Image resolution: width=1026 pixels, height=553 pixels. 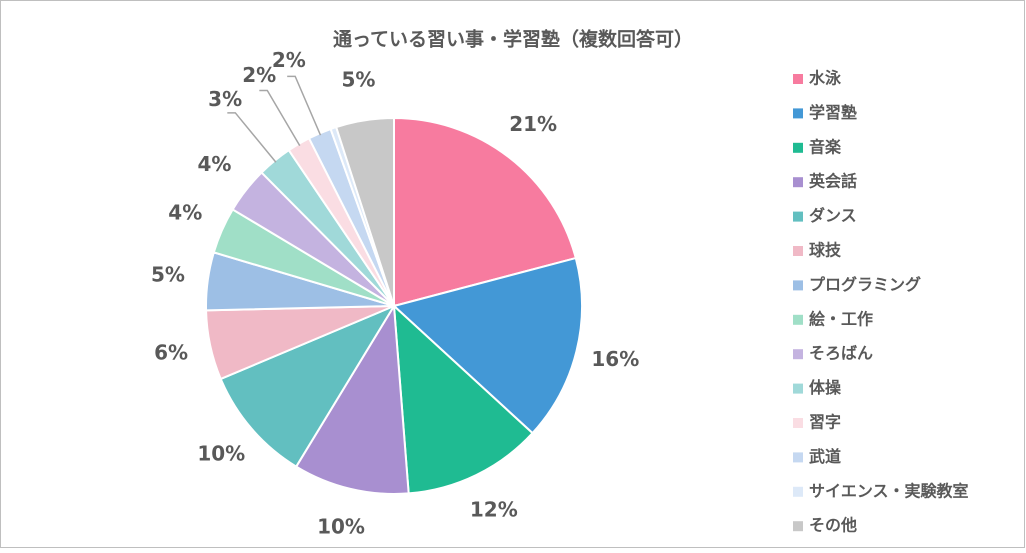 I want to click on chart-title: 通っている習い事・学習塾（複数回答可）, so click(x=513, y=39).